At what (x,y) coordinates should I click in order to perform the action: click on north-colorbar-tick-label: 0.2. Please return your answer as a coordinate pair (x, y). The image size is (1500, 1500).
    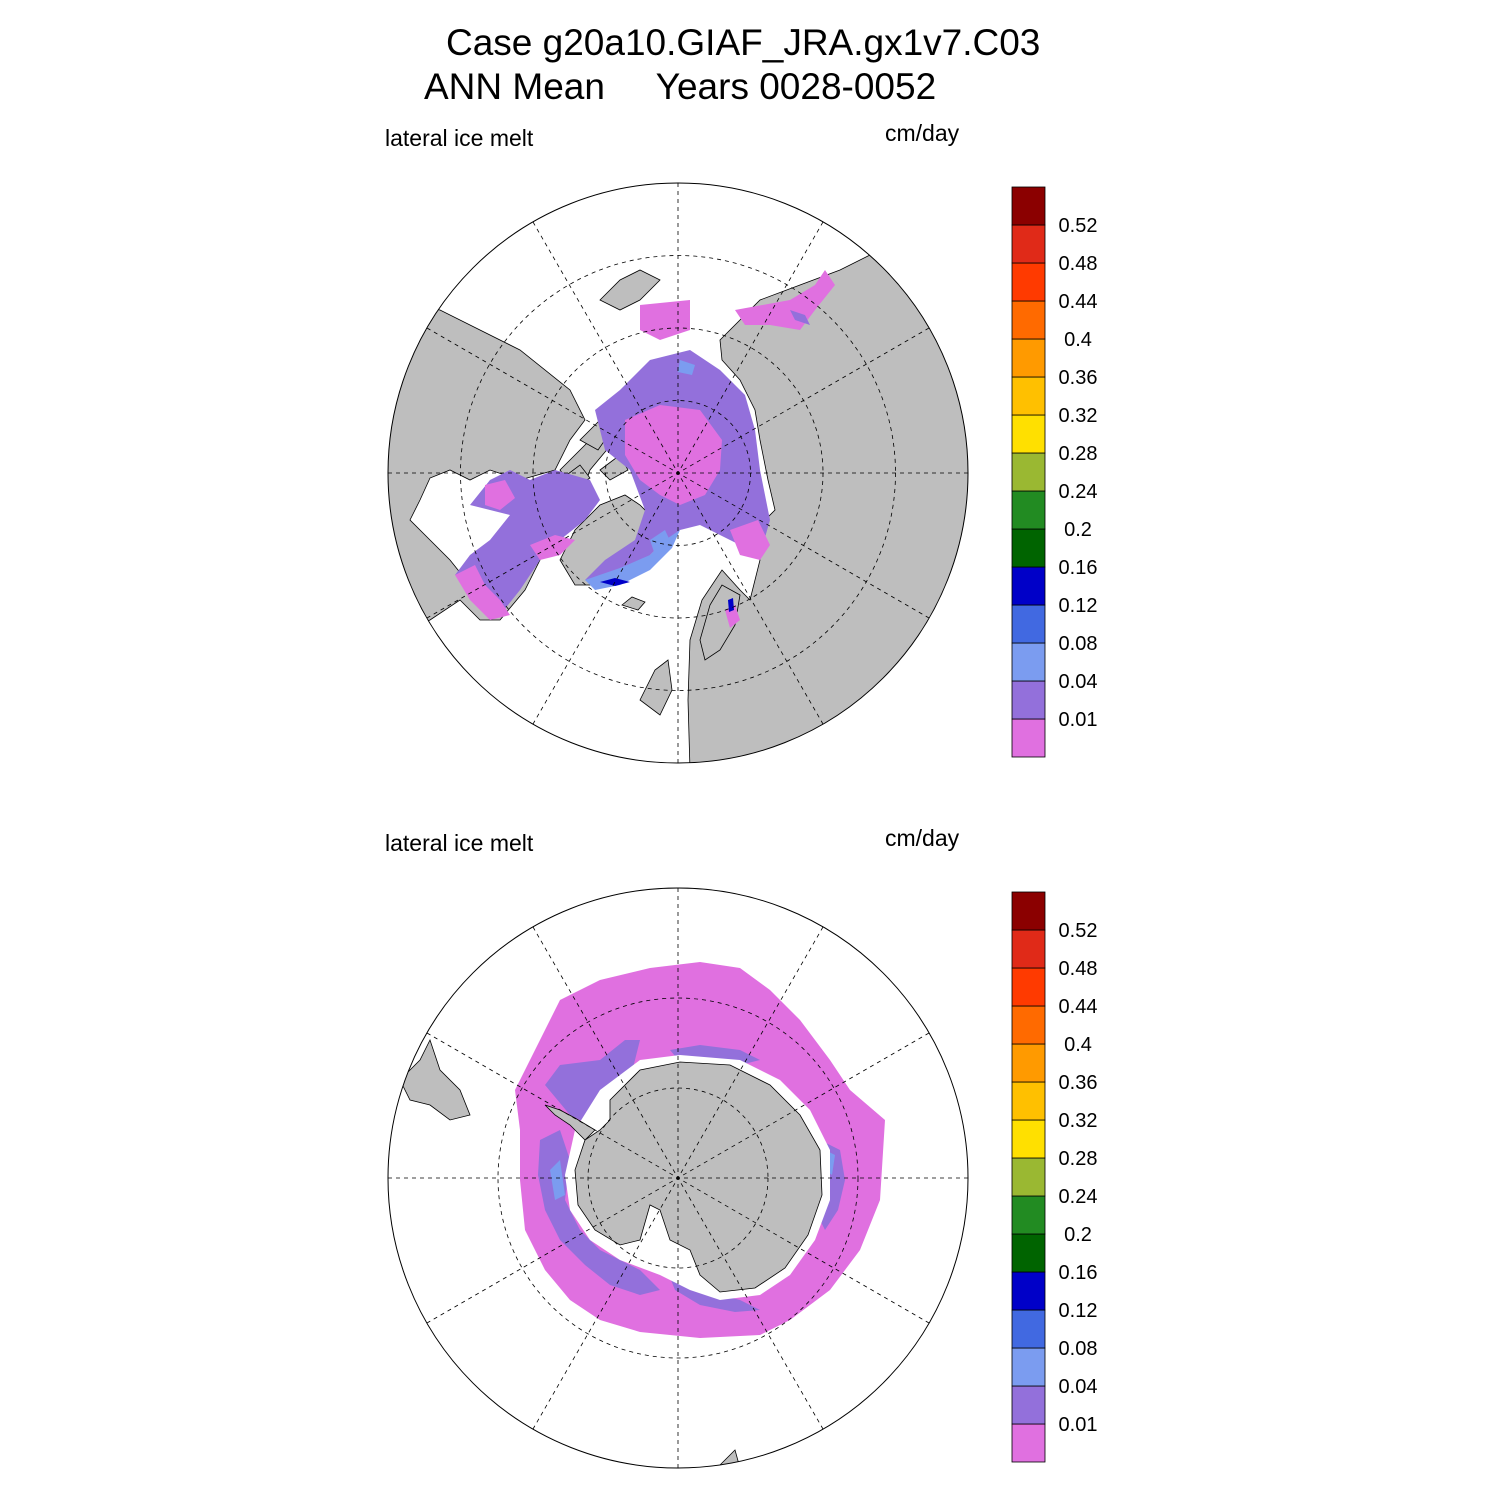
    Looking at the image, I should click on (1078, 530).